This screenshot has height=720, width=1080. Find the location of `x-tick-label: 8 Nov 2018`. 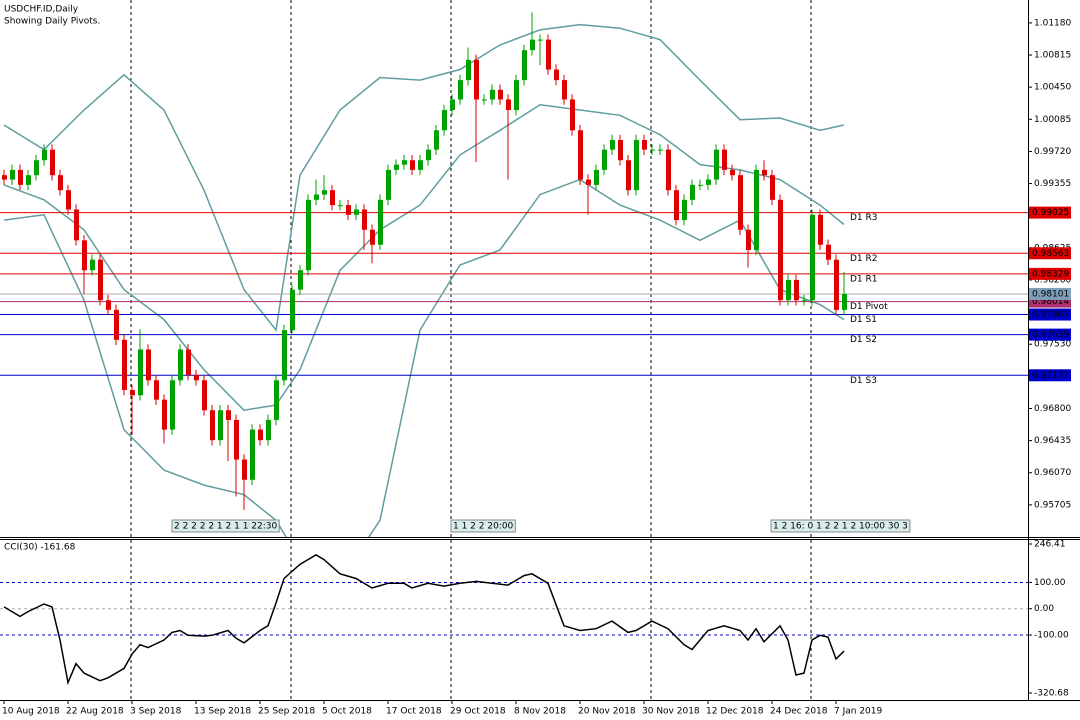

x-tick-label: 8 Nov 2018 is located at coordinates (540, 712).